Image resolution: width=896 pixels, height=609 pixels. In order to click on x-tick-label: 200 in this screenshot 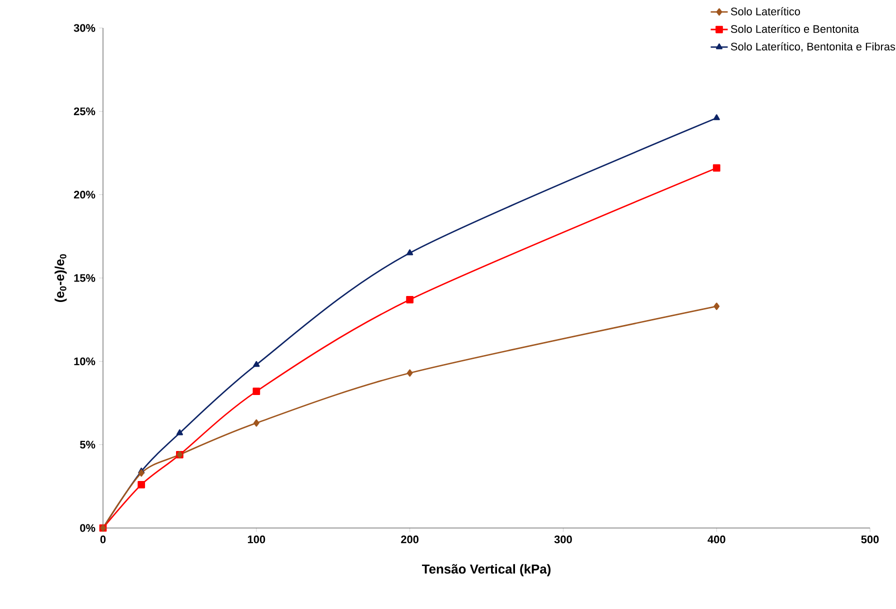, I will do `click(409, 540)`.